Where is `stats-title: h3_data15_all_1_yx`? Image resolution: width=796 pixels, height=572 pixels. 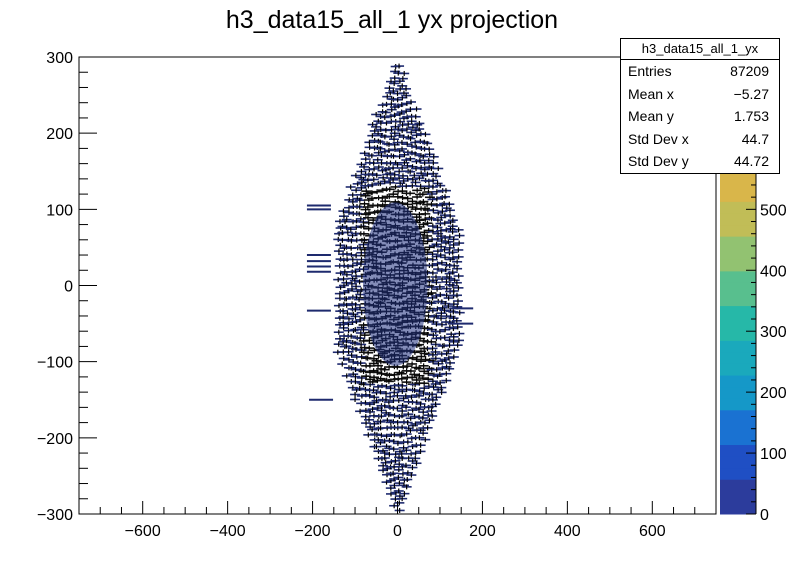
stats-title: h3_data15_all_1_yx is located at coordinates (700, 49).